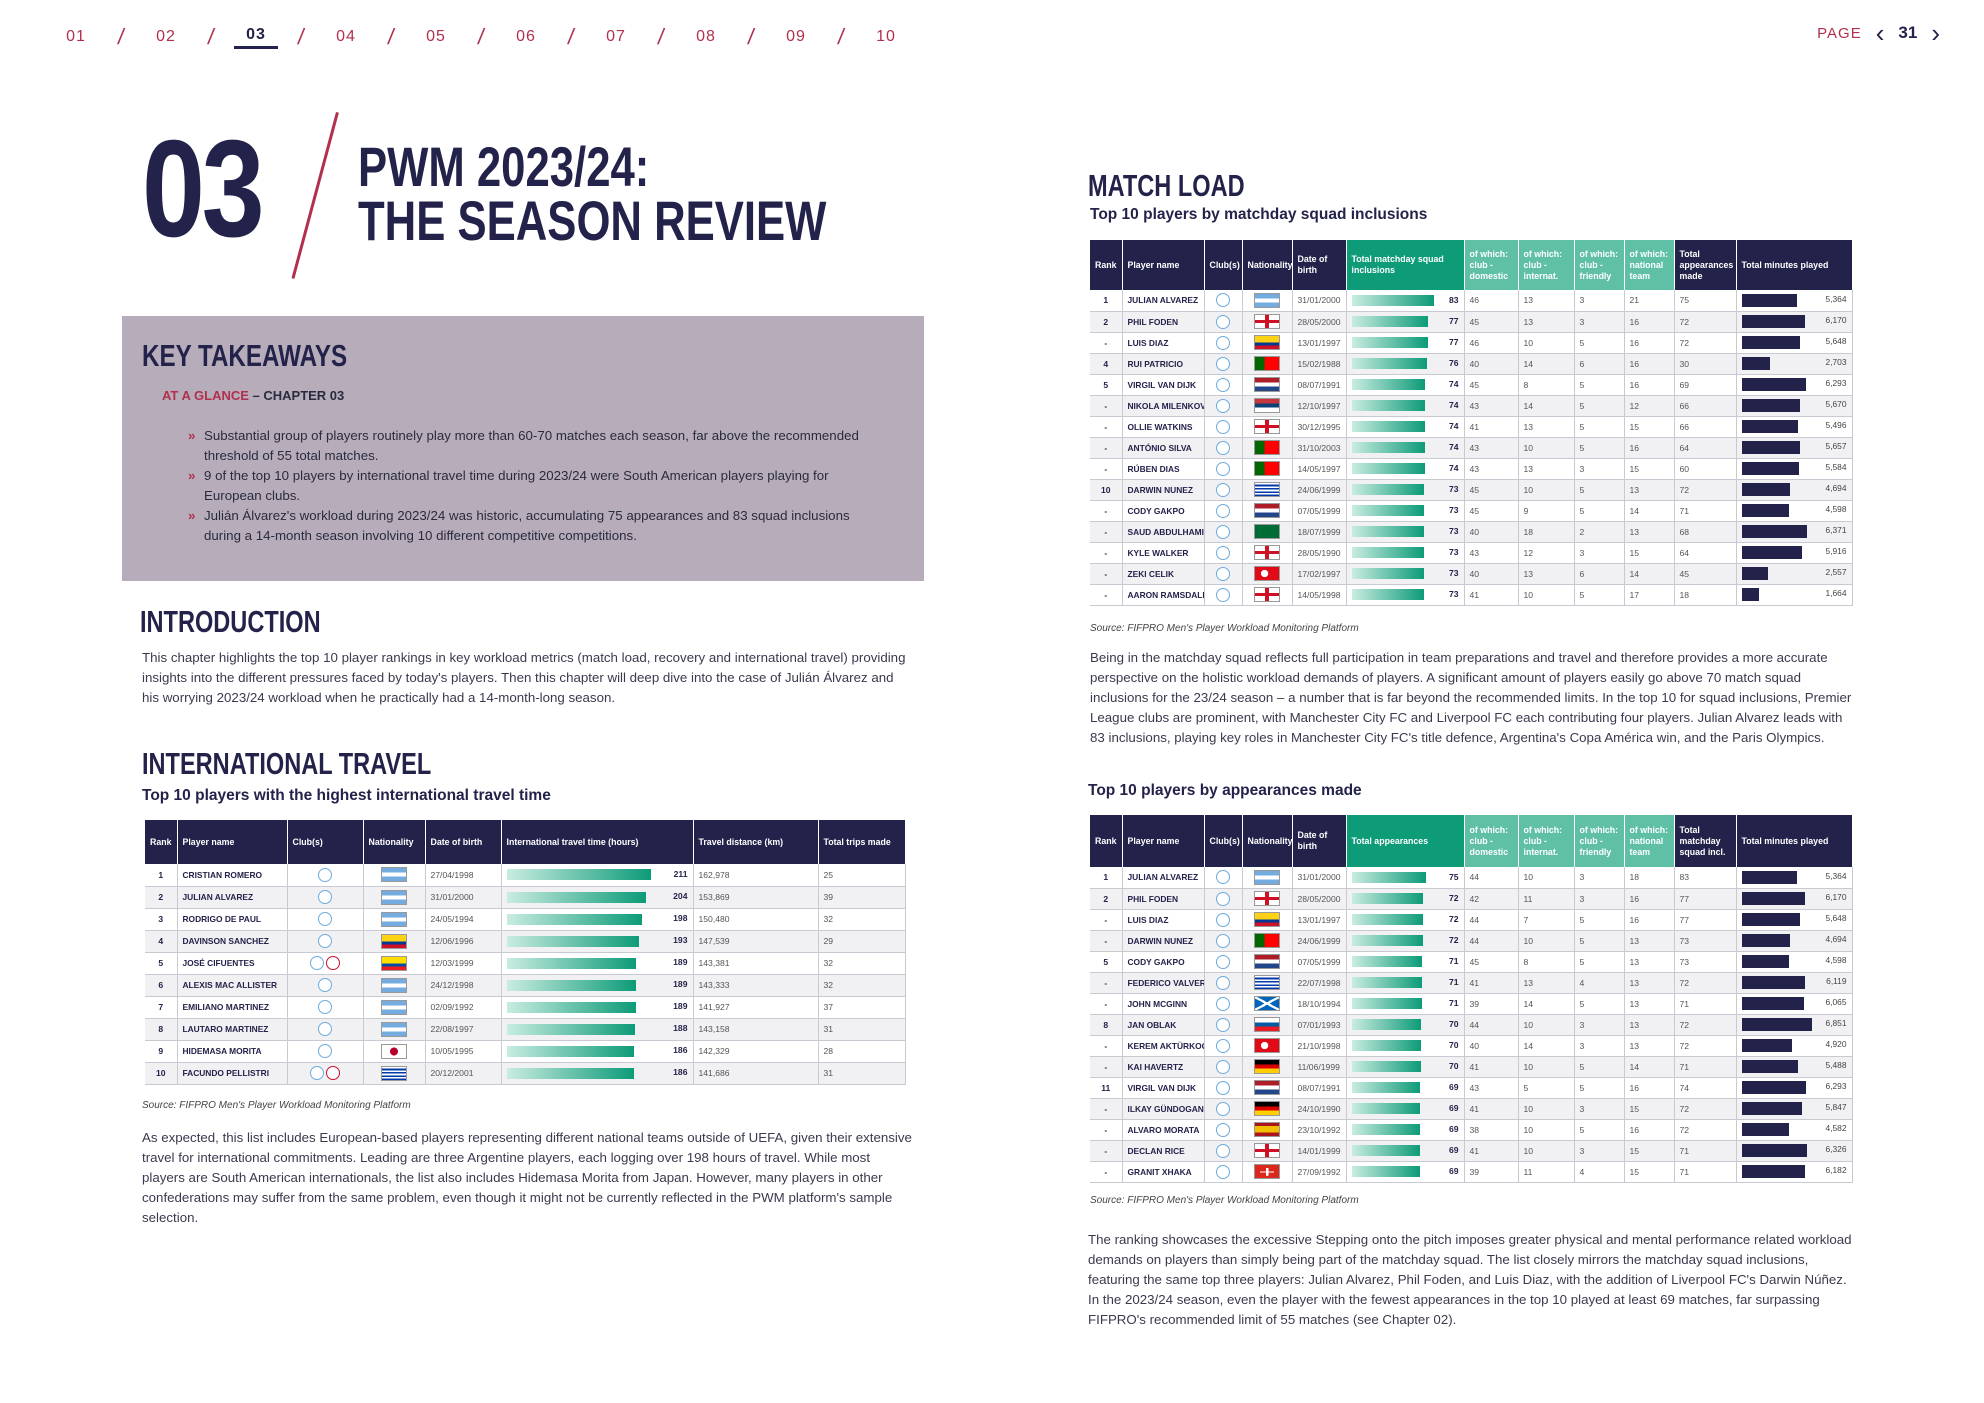 The image size is (1984, 1403). I want to click on table-row: 1 CRISTIAN ROMERO 27/04/1998 211 162,978 25, so click(525, 875).